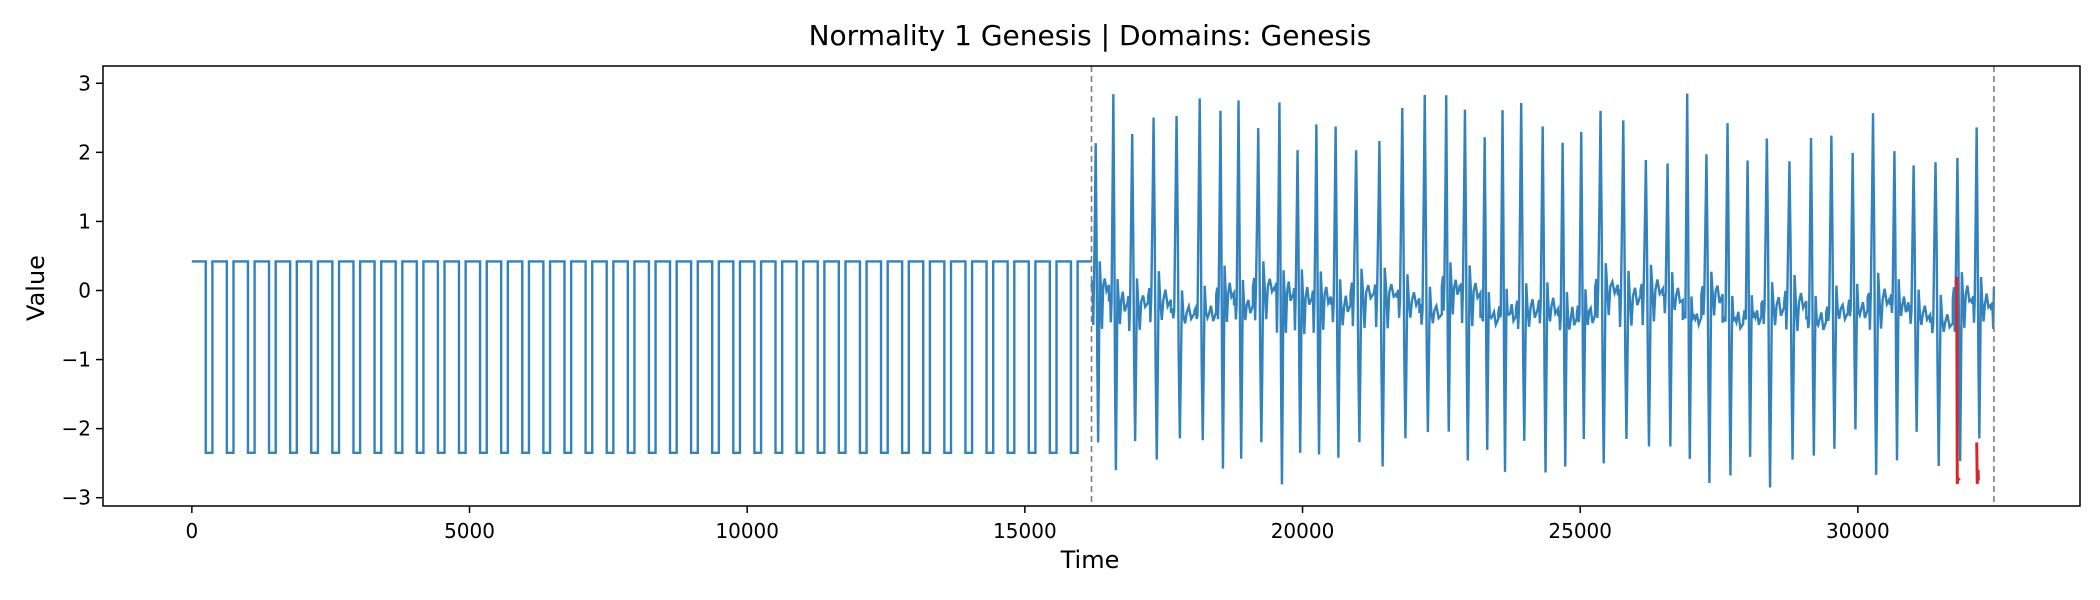 The height and width of the screenshot is (600, 2100). Describe the element at coordinates (84, 221) in the screenshot. I see `y-tick-label: 1` at that location.